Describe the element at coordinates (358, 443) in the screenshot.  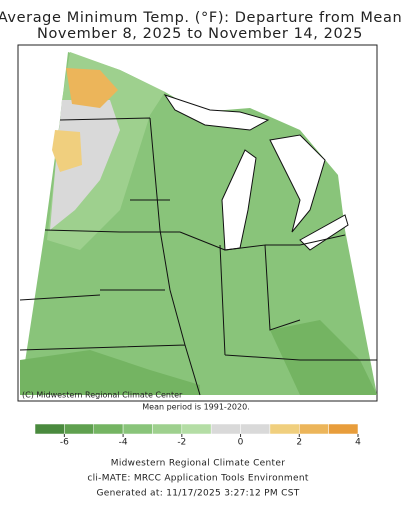
I see `colorbar-label: 4` at that location.